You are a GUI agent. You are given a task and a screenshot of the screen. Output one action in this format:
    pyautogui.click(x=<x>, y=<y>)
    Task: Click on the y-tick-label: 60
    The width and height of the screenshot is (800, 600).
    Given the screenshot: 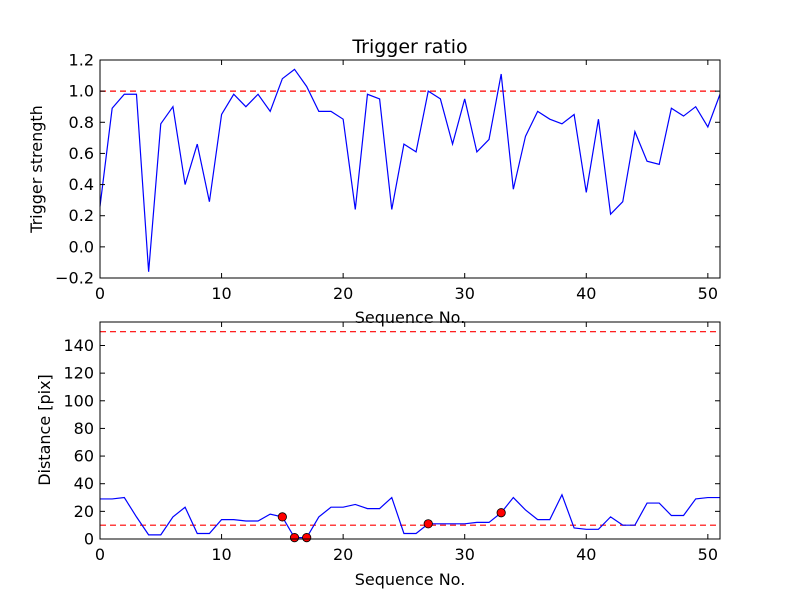 What is the action you would take?
    pyautogui.click(x=84, y=456)
    